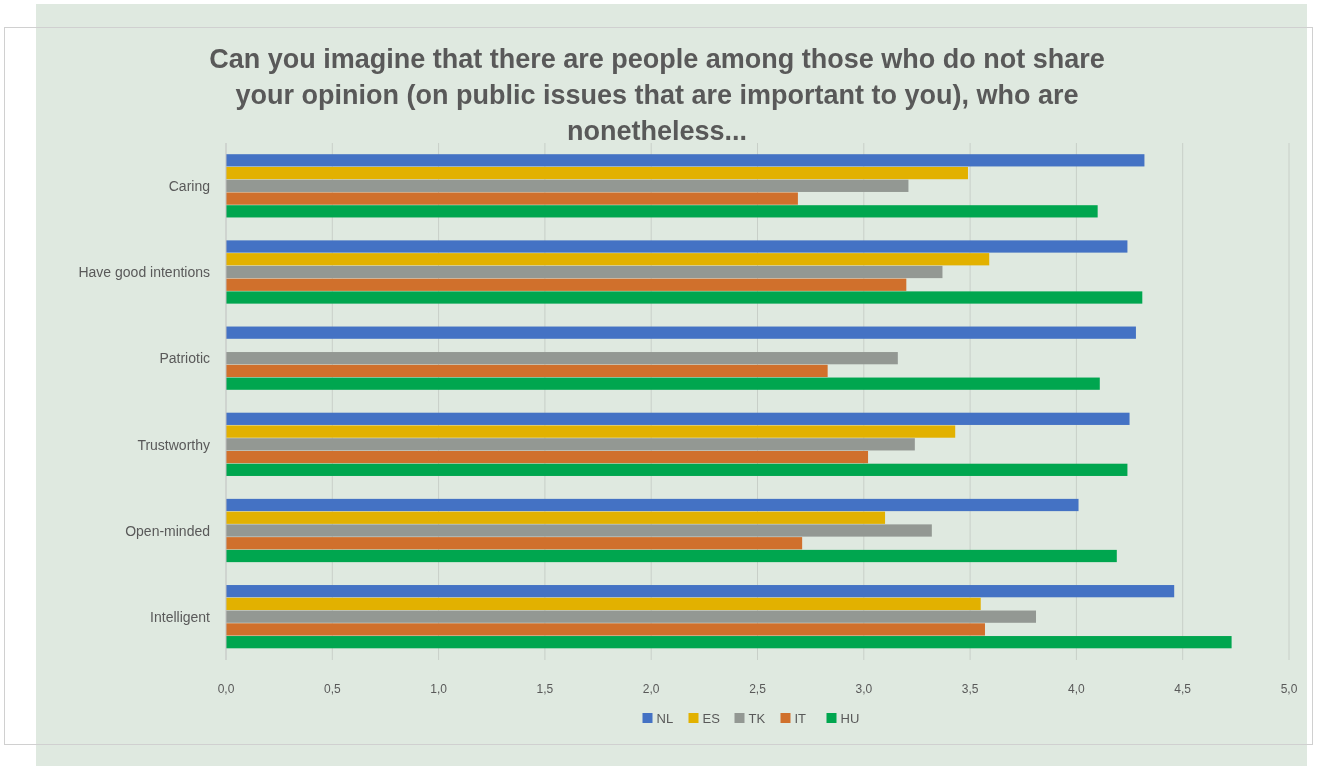 The image size is (1317, 766). I want to click on y-tick-label: Intelligent, so click(180, 616).